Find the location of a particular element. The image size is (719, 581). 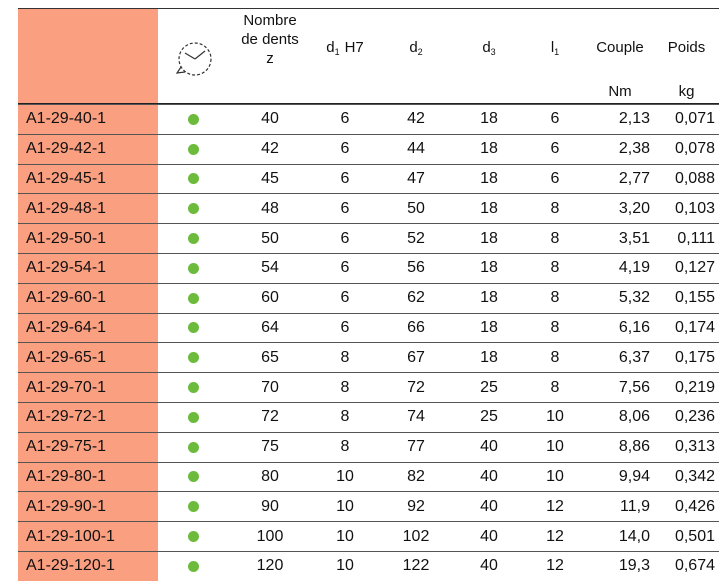

table-row: A1-29-100-1 100 10 102 40 12 14,0 0,501 is located at coordinates (368, 536).